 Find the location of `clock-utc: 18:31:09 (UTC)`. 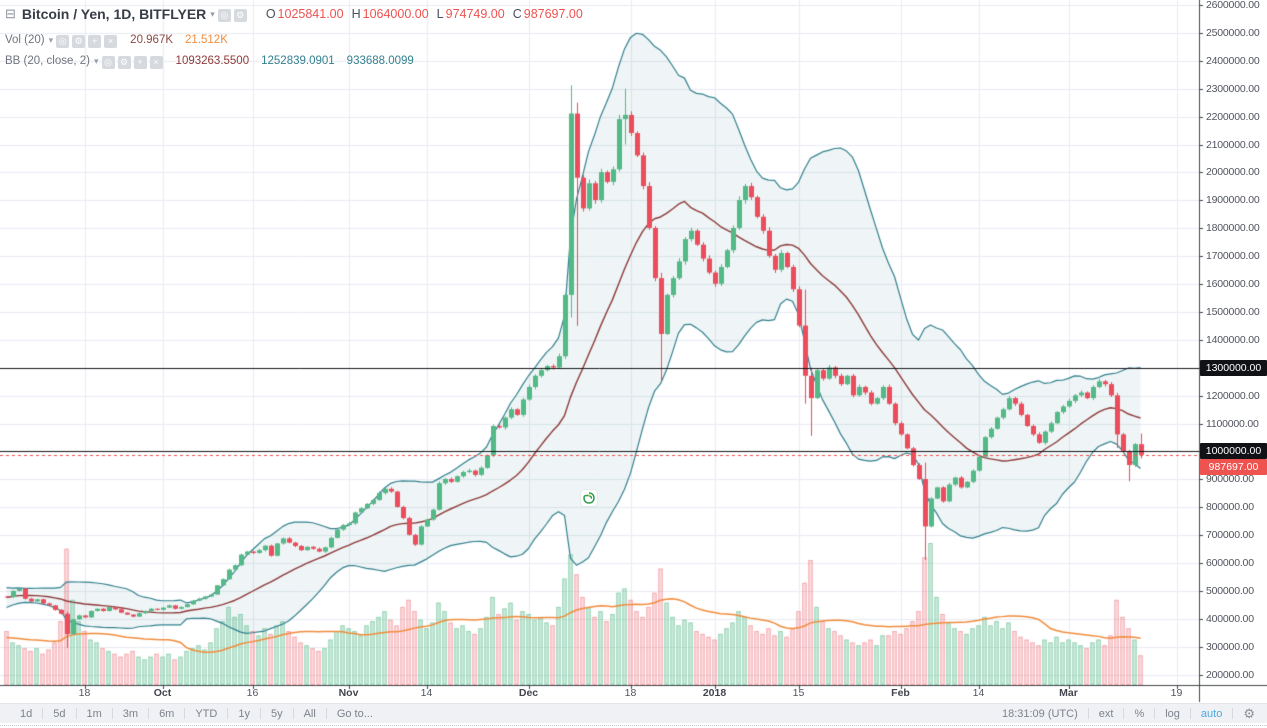

clock-utc: 18:31:09 (UTC) is located at coordinates (1039, 713).